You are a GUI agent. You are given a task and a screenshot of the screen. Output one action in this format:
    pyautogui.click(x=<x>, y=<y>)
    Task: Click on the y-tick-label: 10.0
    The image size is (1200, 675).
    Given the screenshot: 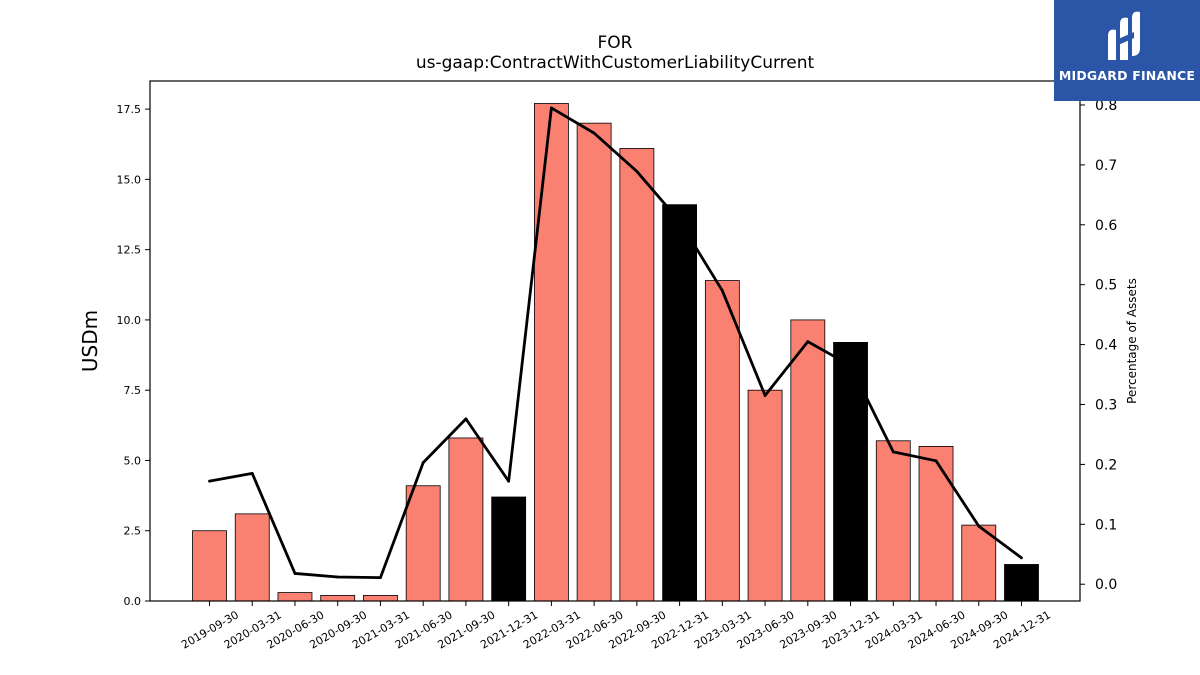 What is the action you would take?
    pyautogui.click(x=129, y=320)
    